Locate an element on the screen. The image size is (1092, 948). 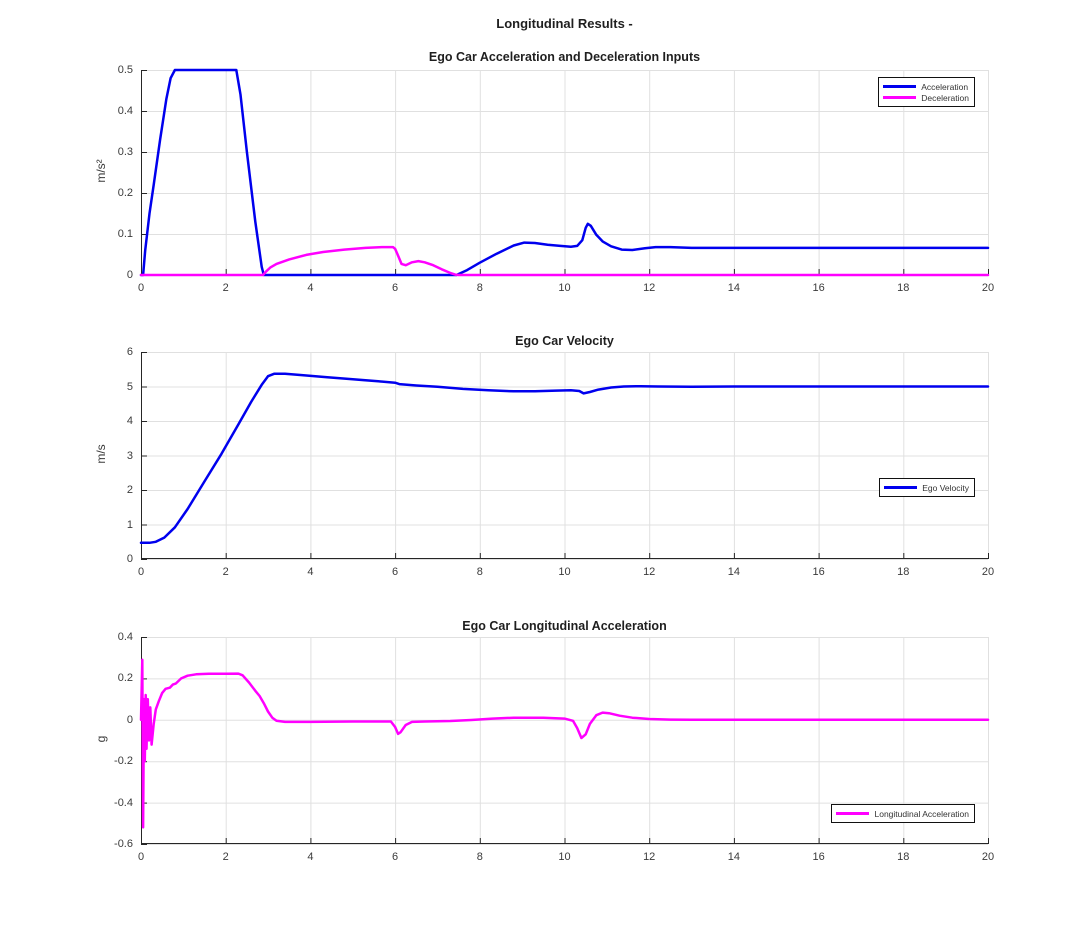
legend-entry: Deceleration is located at coordinates (926, 97).